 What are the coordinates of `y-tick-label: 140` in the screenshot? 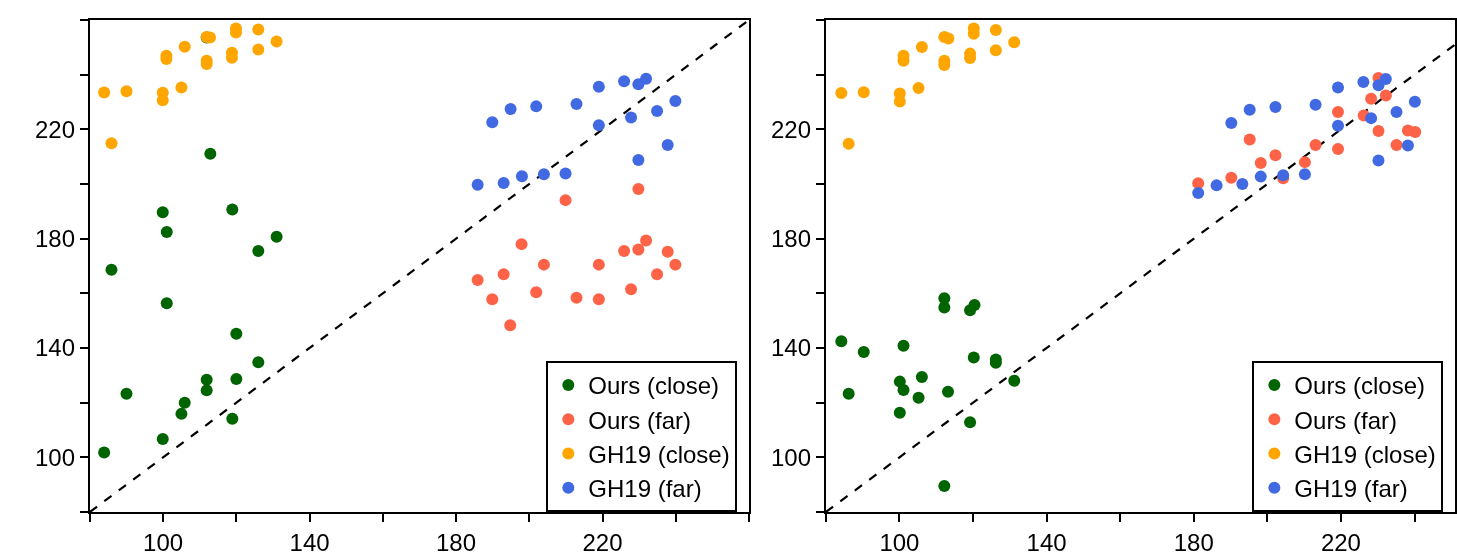 It's located at (55, 348).